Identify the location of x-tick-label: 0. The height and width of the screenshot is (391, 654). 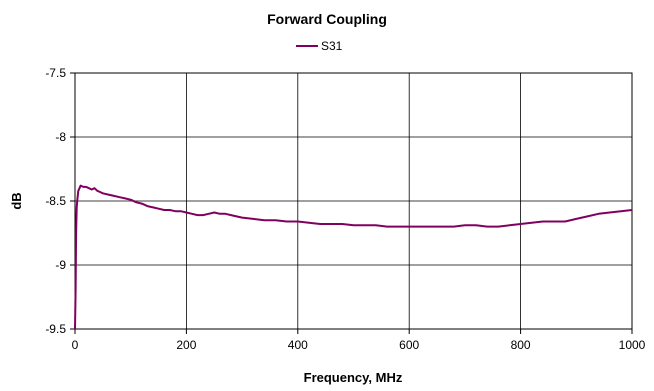
(75, 345).